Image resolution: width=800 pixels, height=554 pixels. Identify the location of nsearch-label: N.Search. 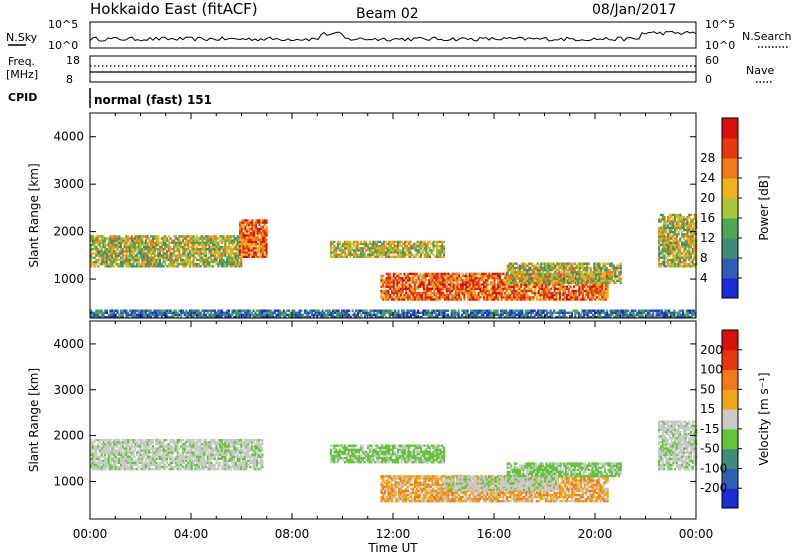
(767, 36).